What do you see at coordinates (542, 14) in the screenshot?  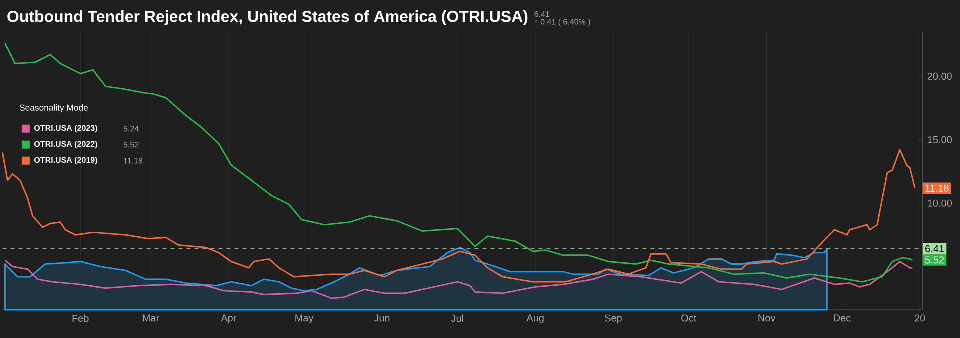 I see `text: 6.41` at bounding box center [542, 14].